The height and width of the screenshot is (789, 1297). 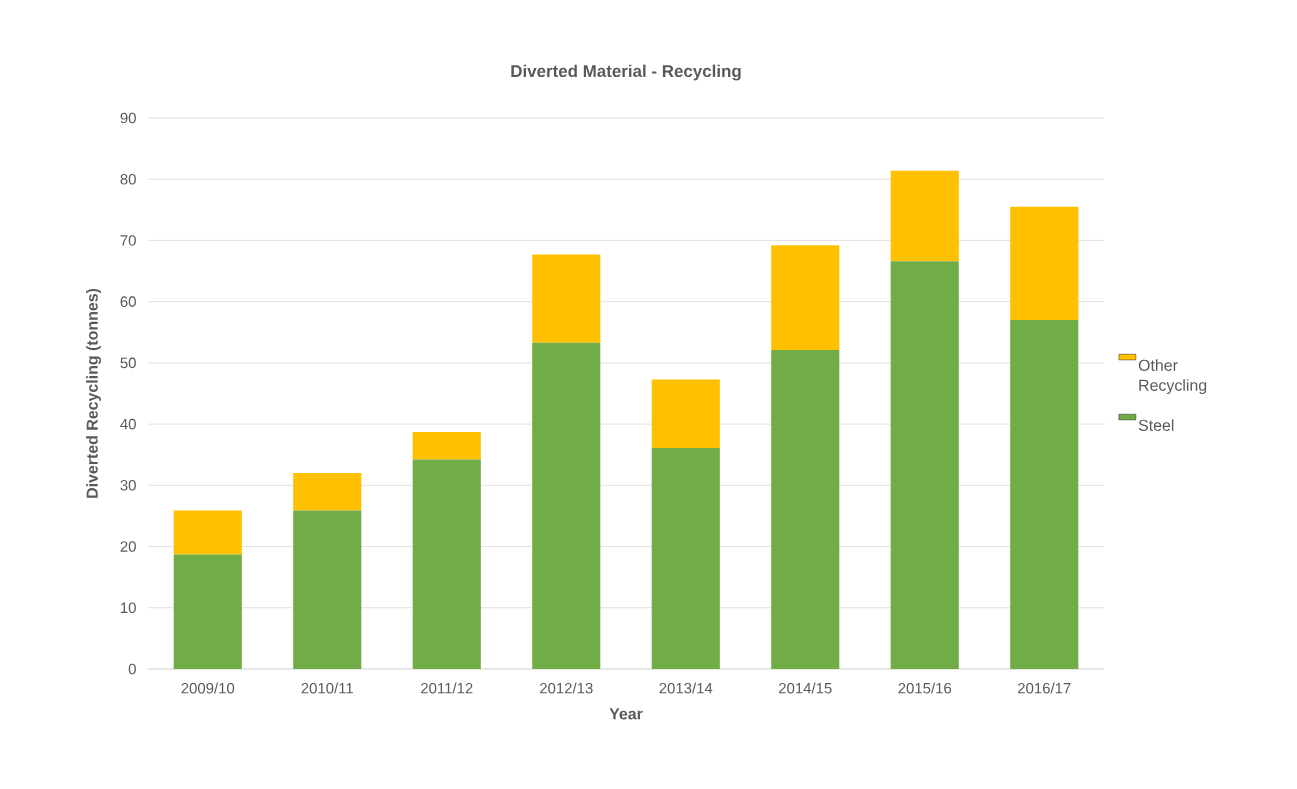 What do you see at coordinates (1156, 425) in the screenshot?
I see `legend-label: Steel` at bounding box center [1156, 425].